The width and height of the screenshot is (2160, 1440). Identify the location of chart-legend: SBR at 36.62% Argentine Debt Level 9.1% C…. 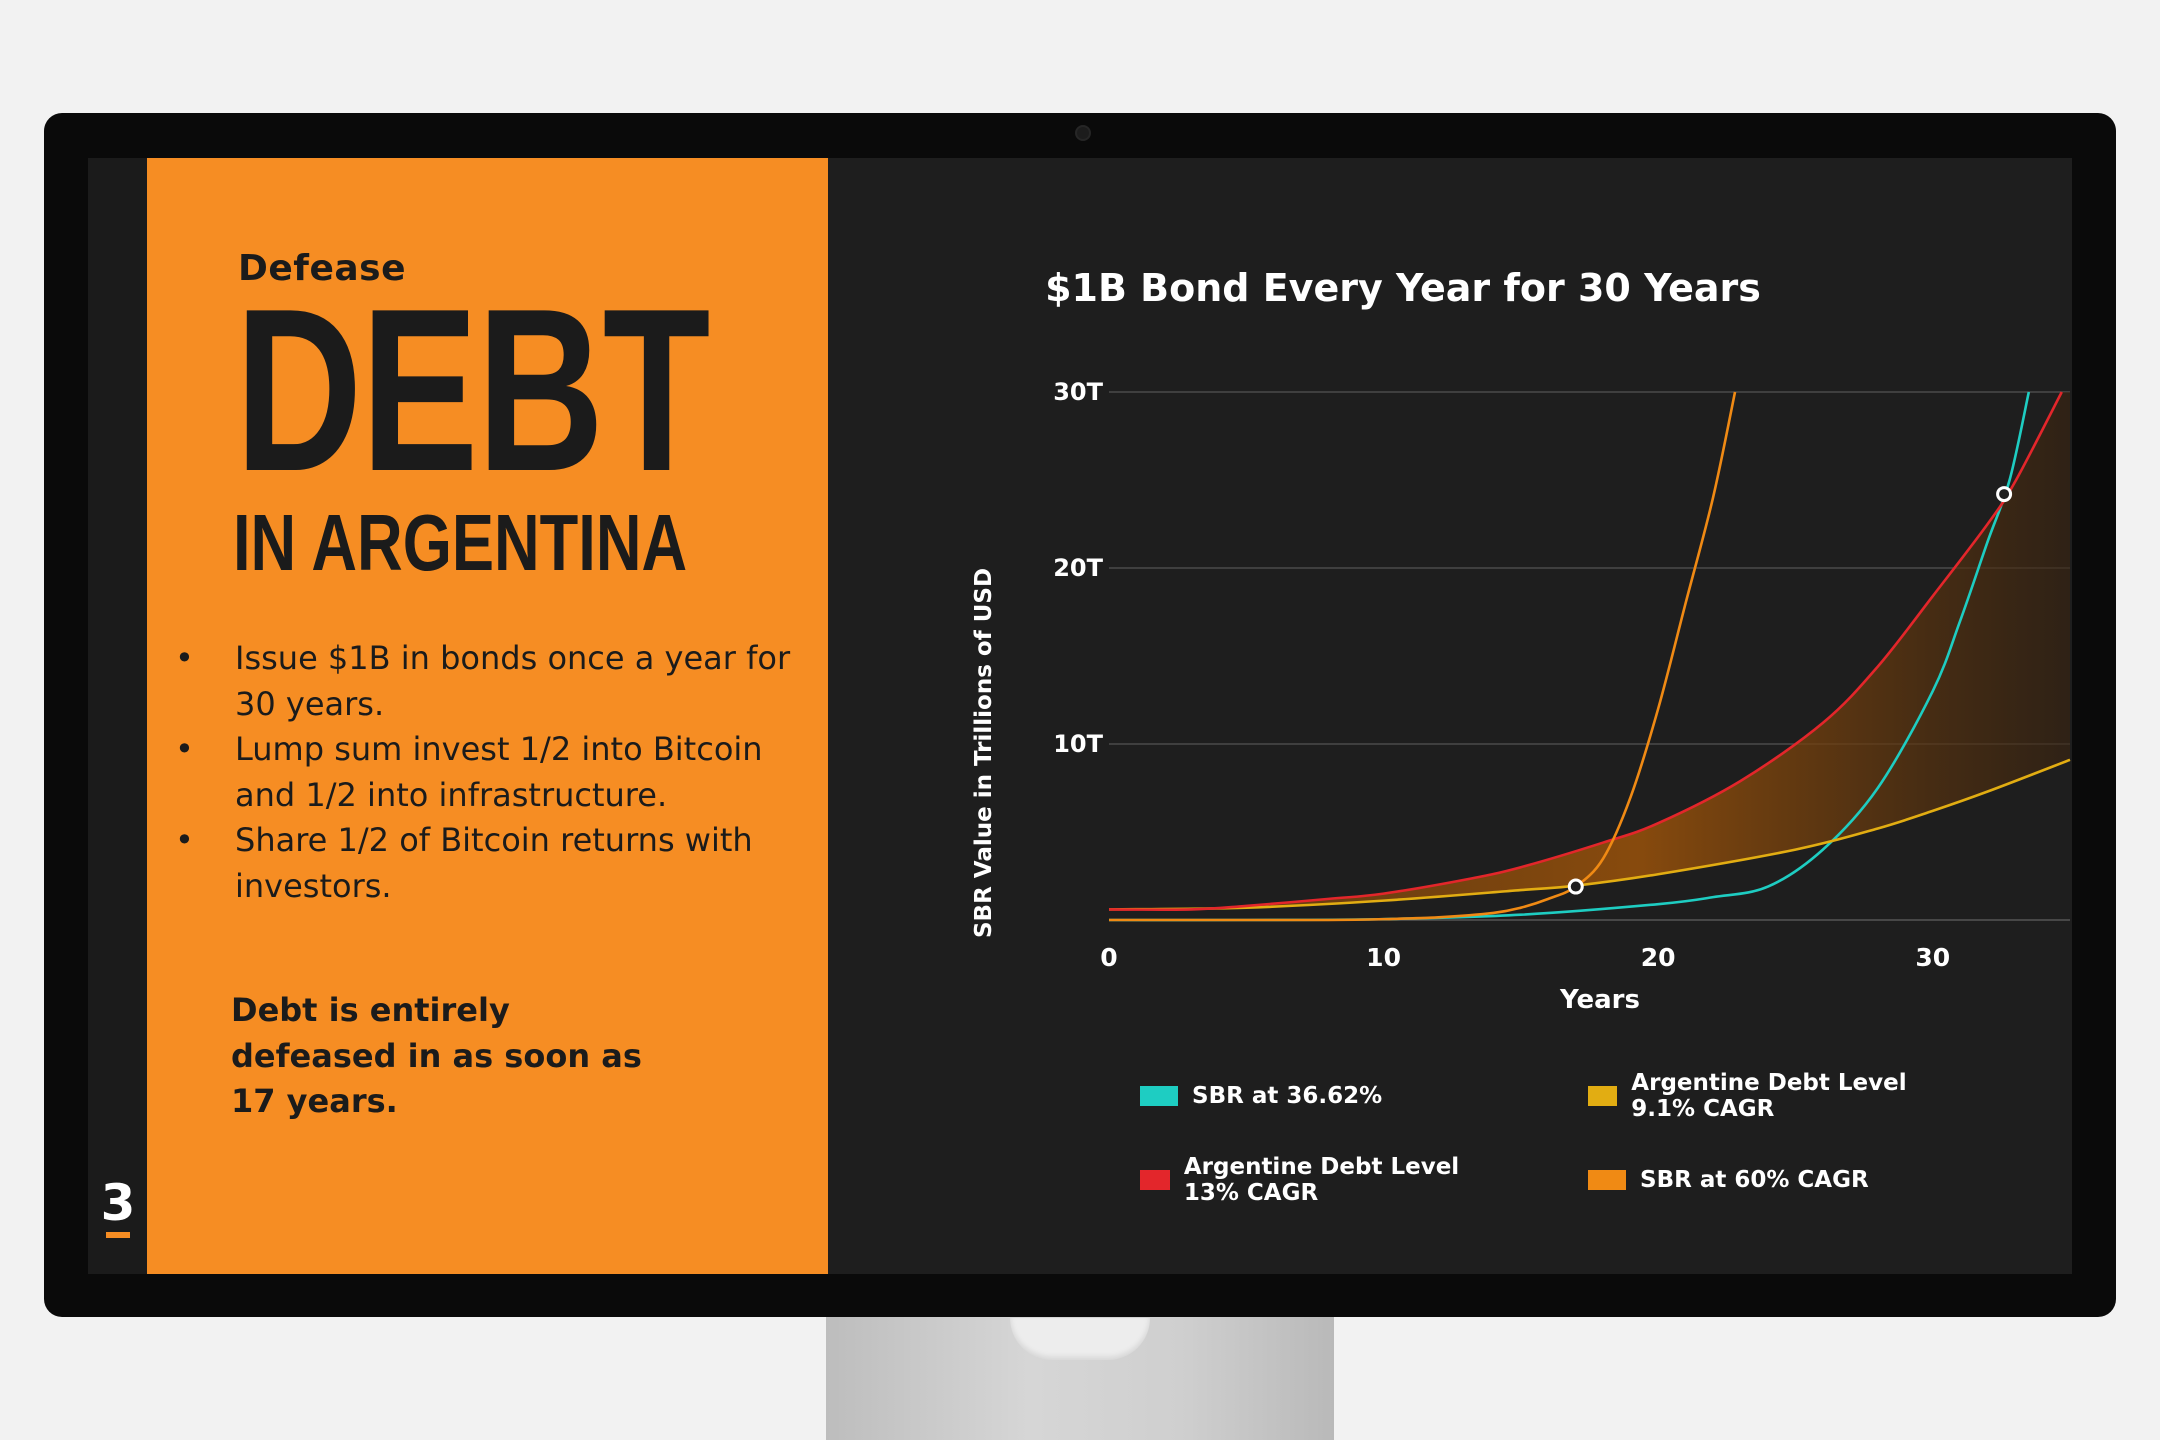
(1550, 1138).